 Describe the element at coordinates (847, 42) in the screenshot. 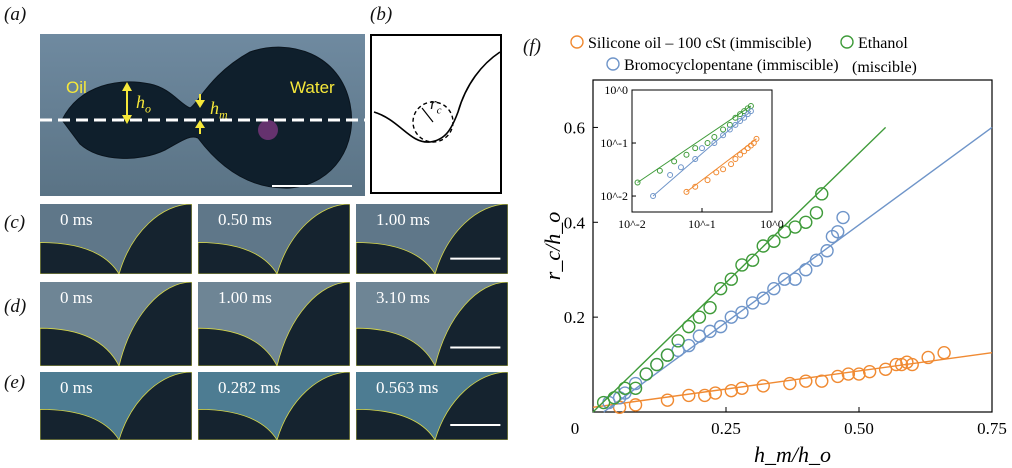

I see `legend-marker-ethanol` at that location.